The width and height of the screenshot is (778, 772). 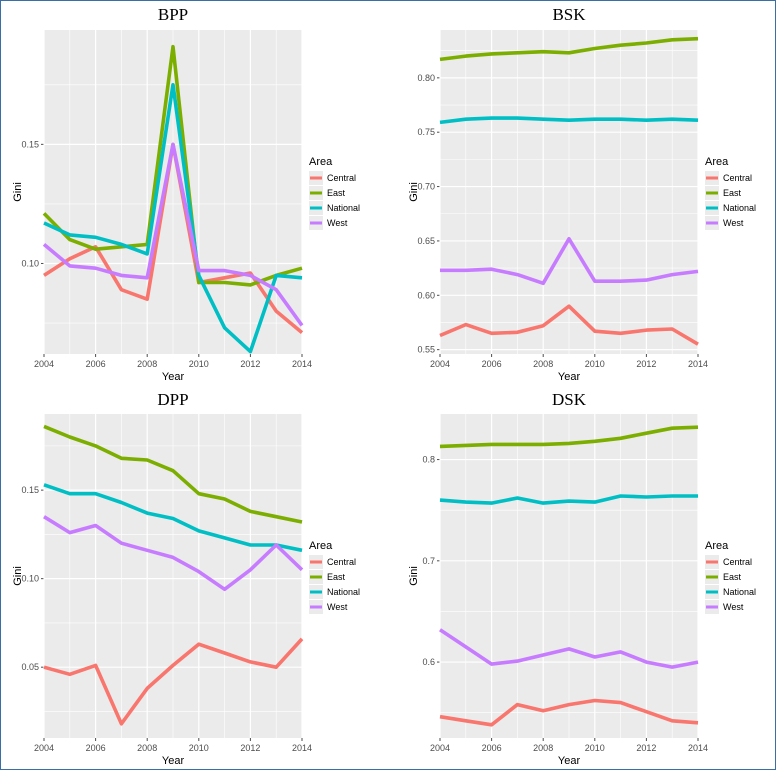 I want to click on chart-title: BPP, so click(x=173, y=14).